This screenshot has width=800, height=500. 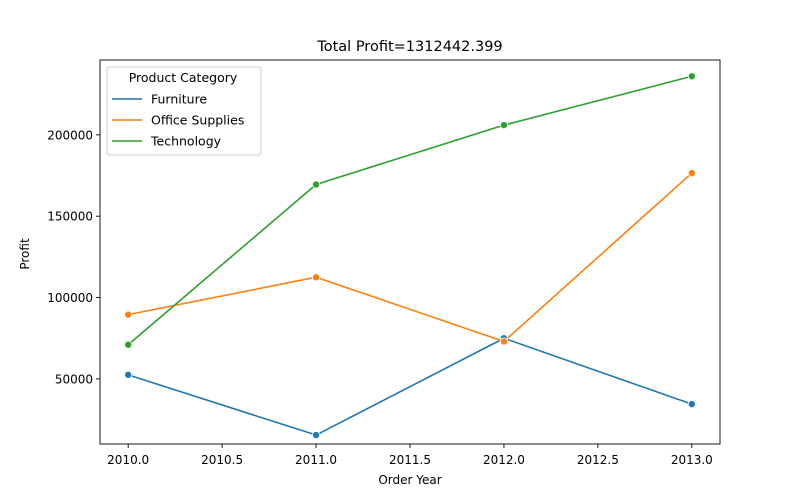 I want to click on chart-title: Total Profit=1312442.399, so click(x=409, y=47).